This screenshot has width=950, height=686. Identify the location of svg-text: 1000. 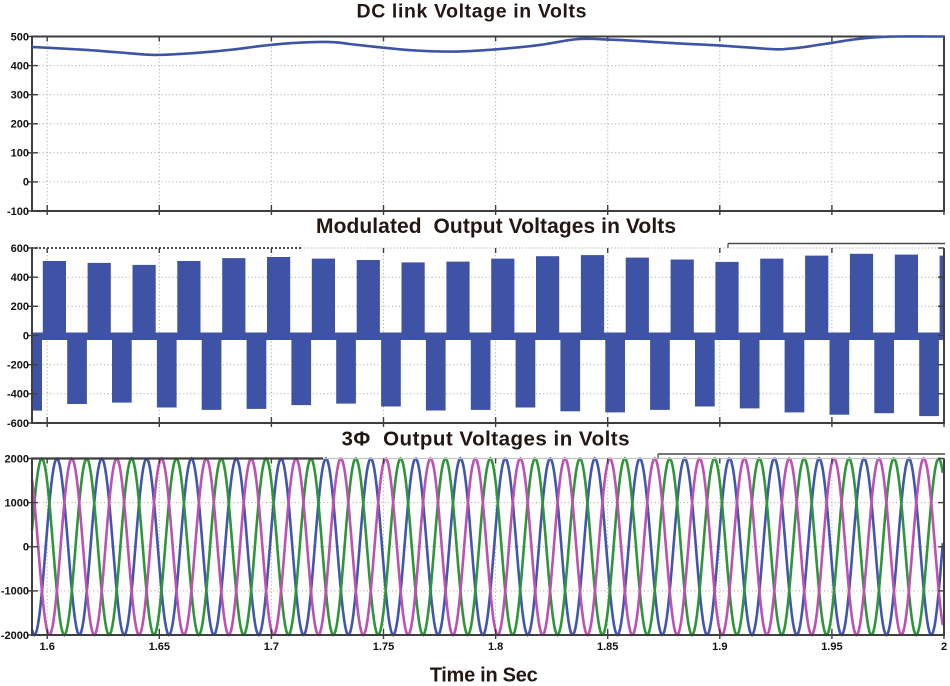
(17, 503).